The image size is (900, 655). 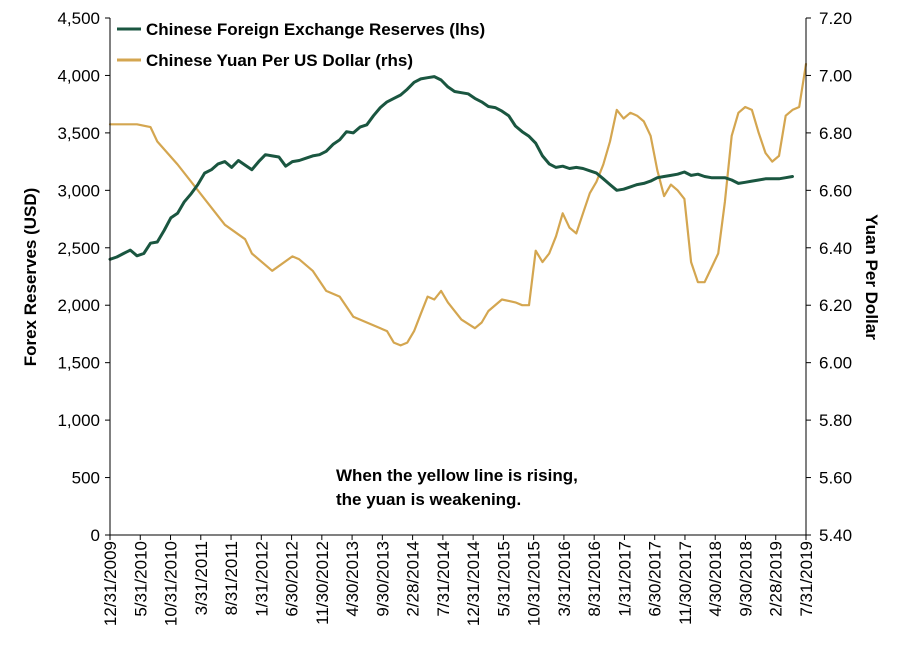 I want to click on right-axis-title: Yuan Per Dollar, so click(x=871, y=277).